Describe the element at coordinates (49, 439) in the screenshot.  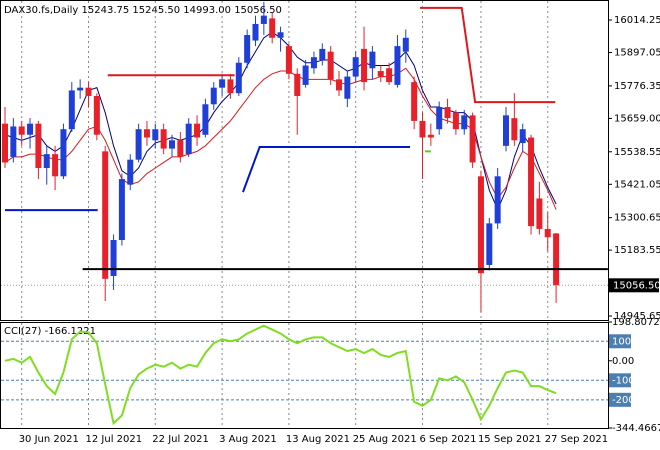
I see `x-tick-label: 30 Jun 2021` at that location.